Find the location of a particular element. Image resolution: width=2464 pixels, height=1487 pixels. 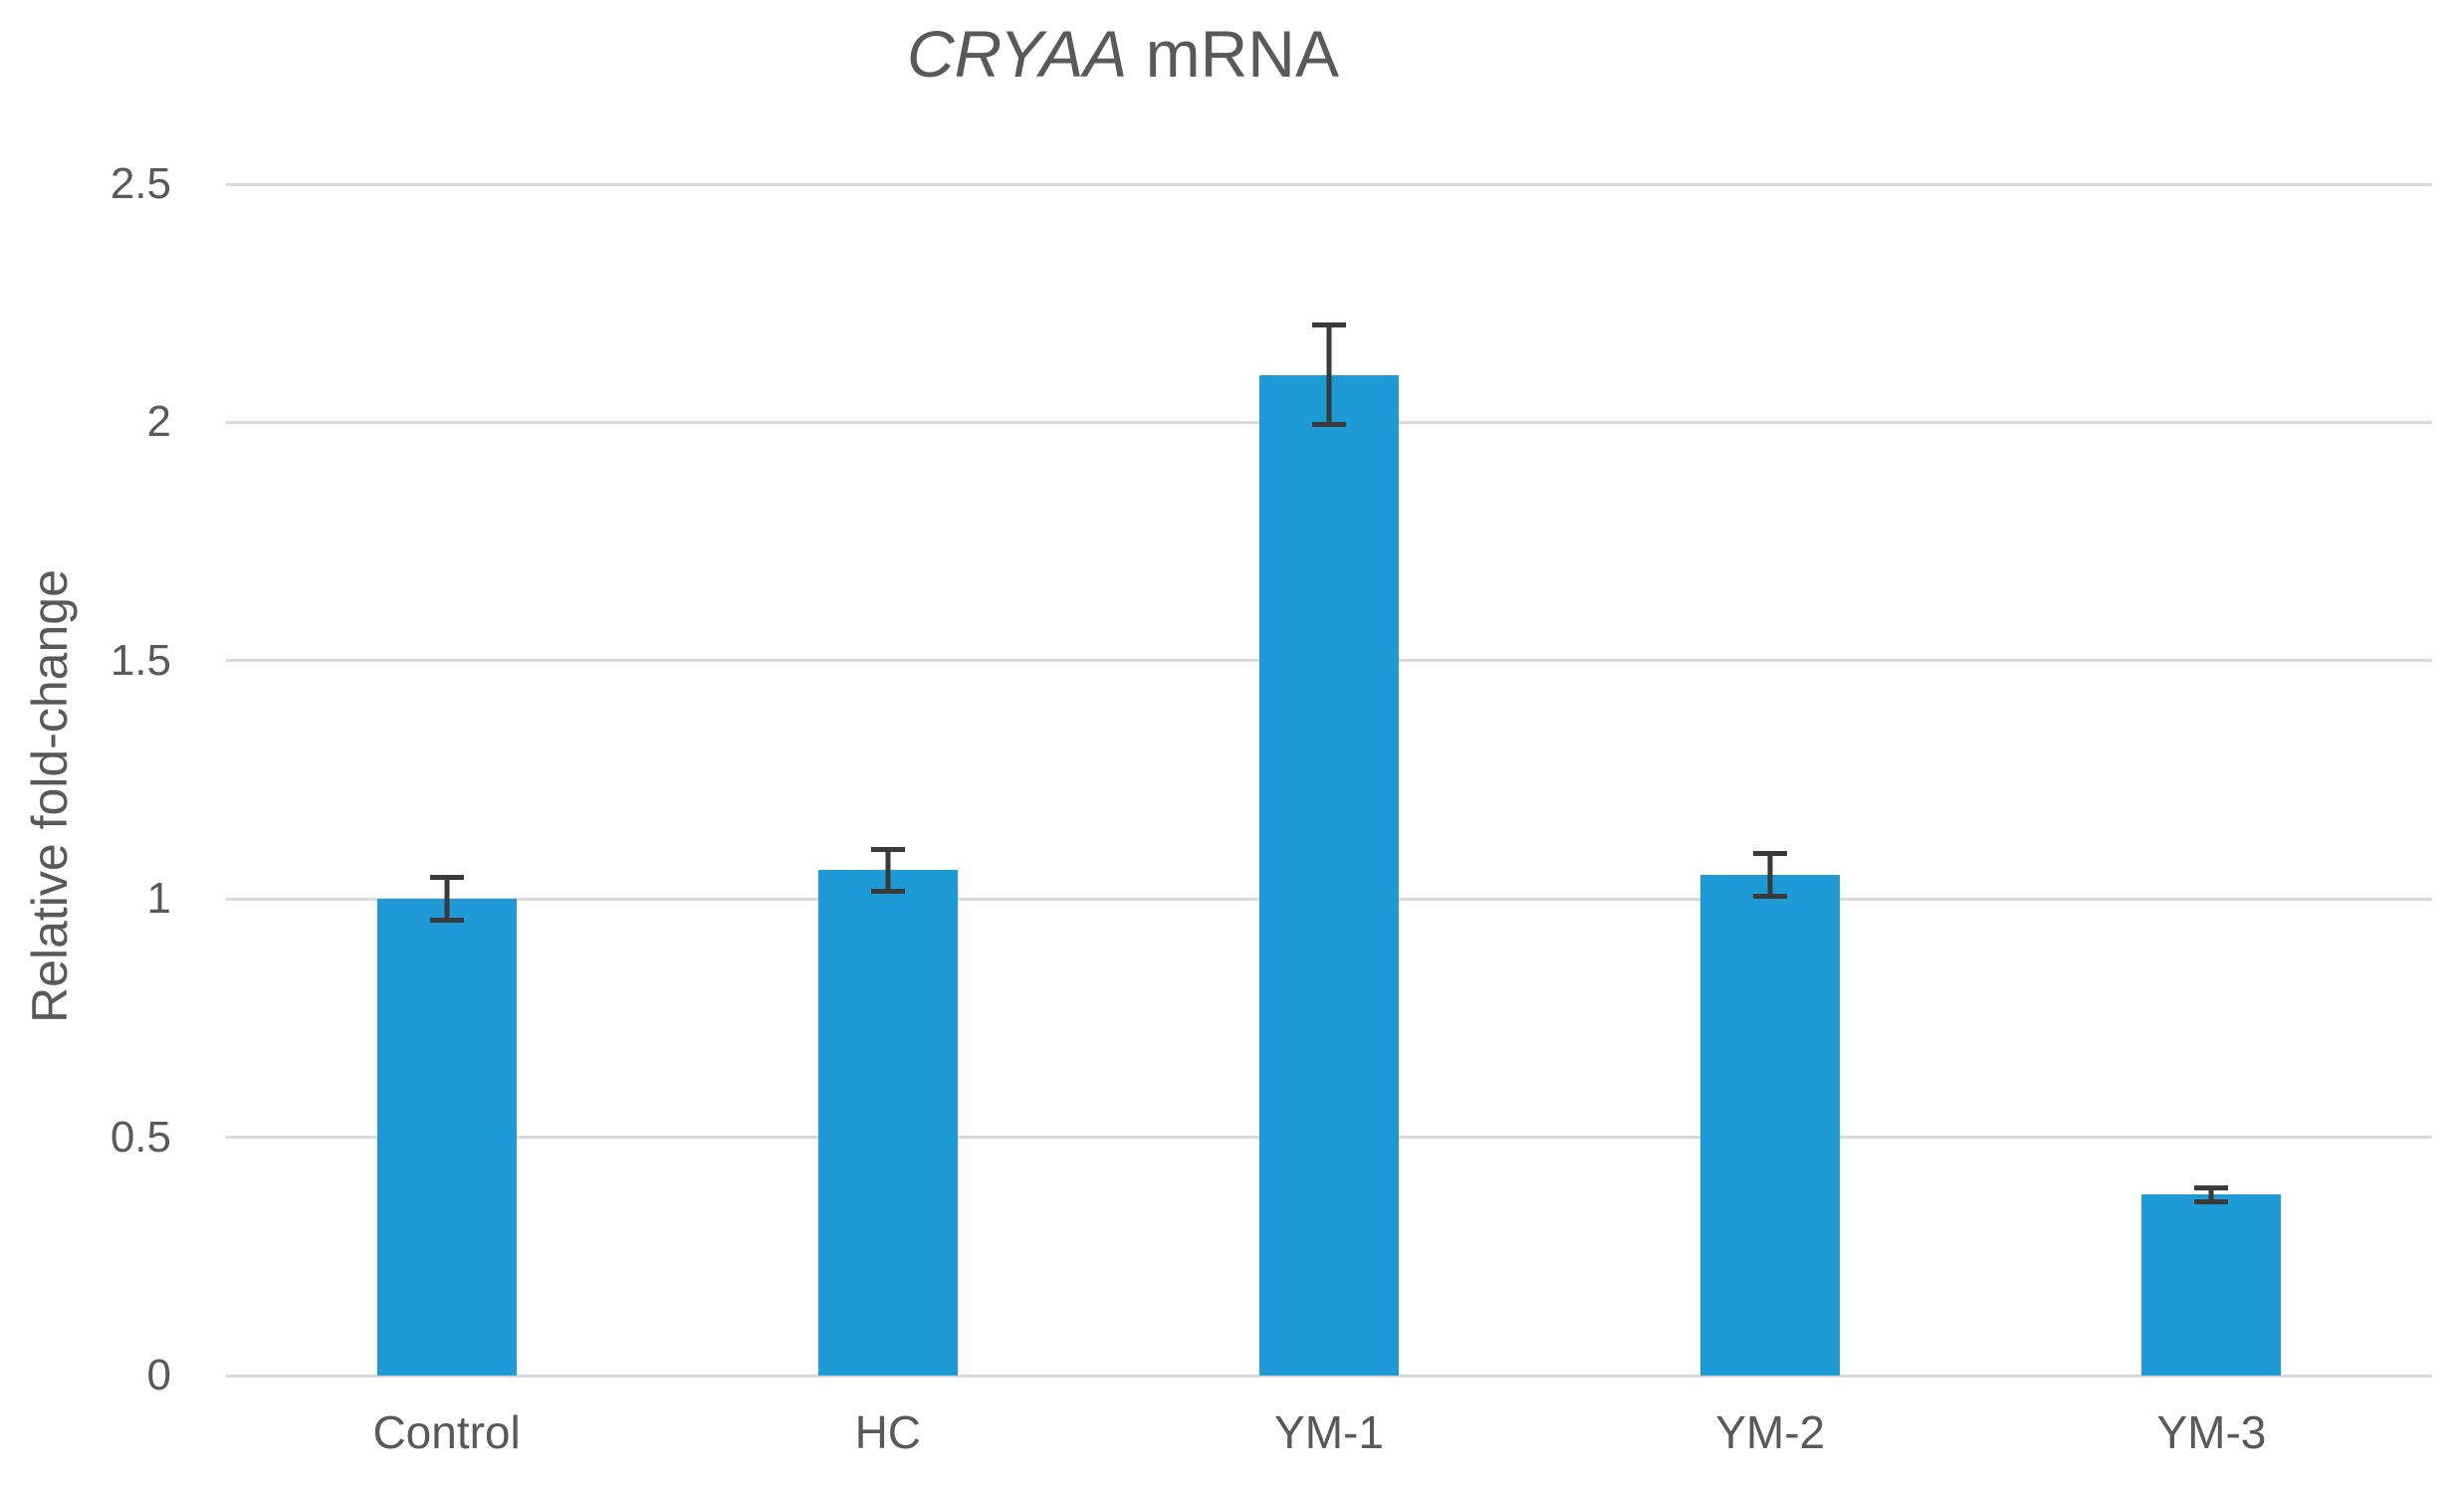

chart-title-suffix: mRNA is located at coordinates (1233, 54).